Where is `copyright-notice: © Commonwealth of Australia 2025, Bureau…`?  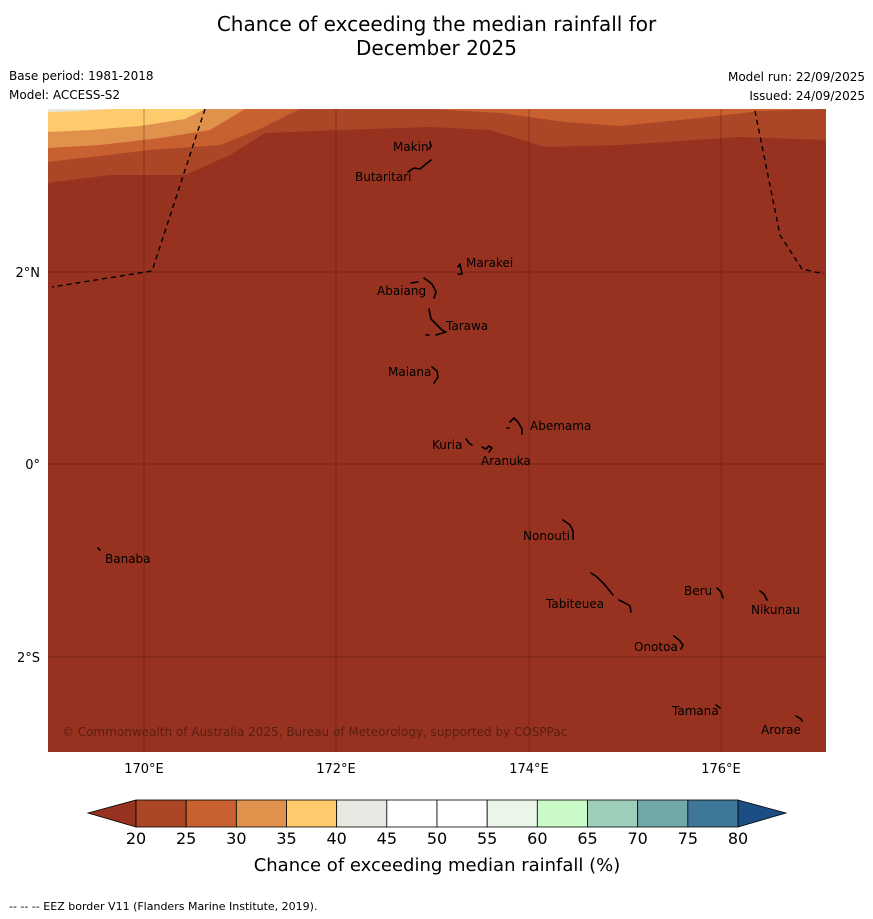 copyright-notice: © Commonwealth of Australia 2025, Bureau… is located at coordinates (314, 732).